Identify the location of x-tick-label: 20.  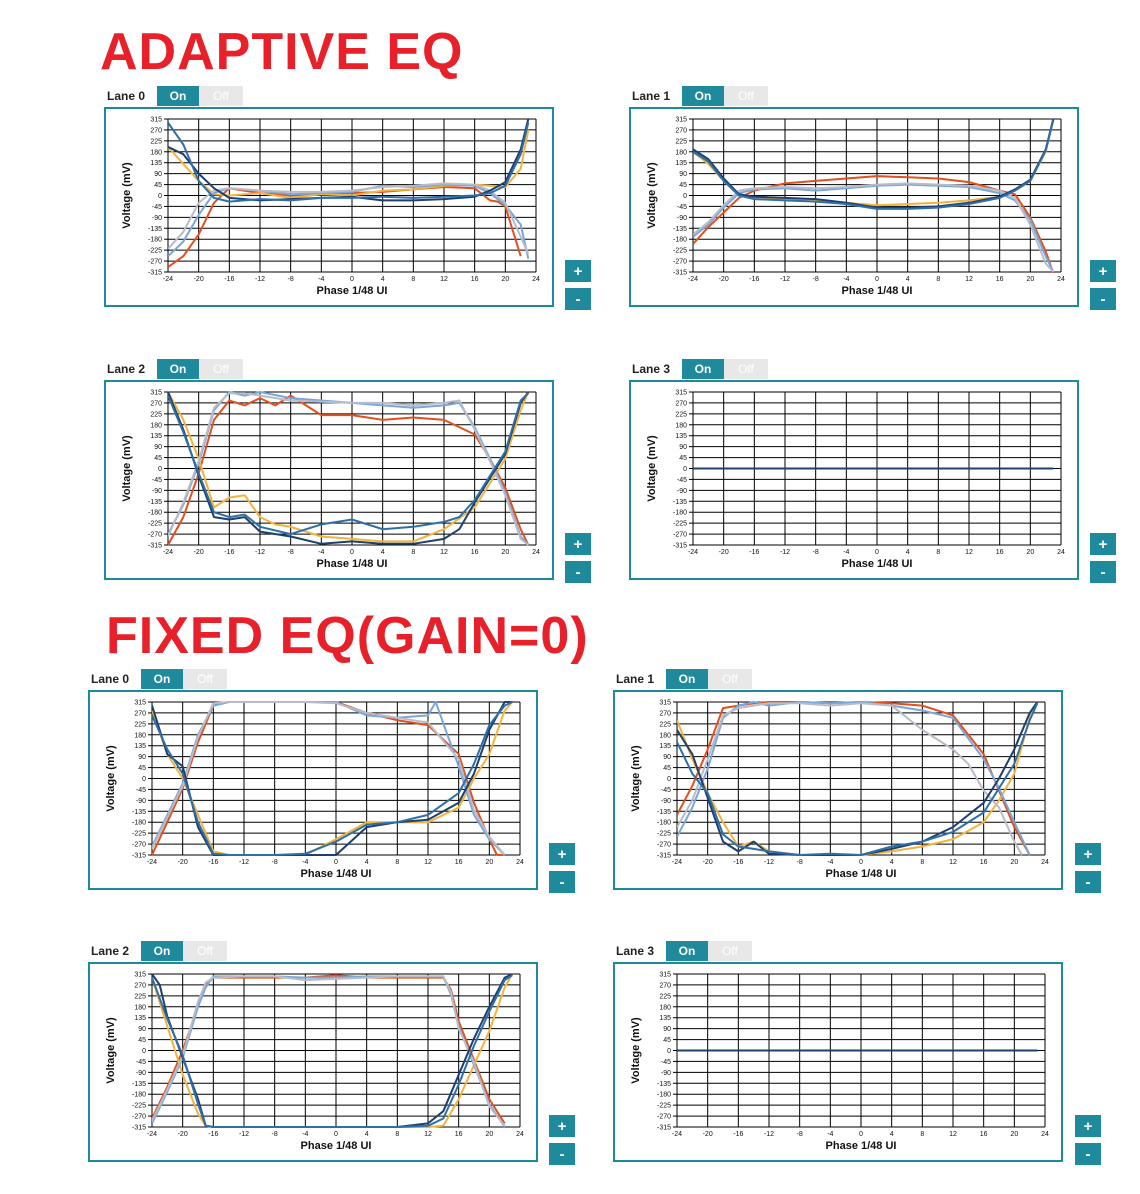
(505, 552).